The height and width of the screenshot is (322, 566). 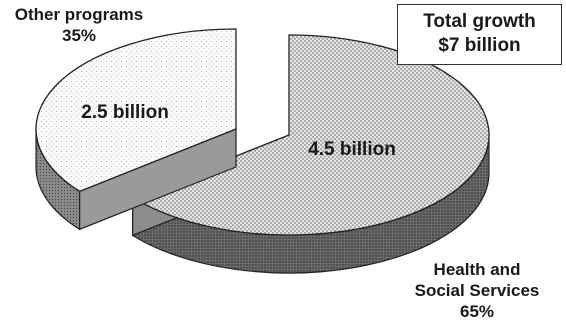 What do you see at coordinates (352, 149) in the screenshot?
I see `slice-value-label-health: 4.5 billion` at bounding box center [352, 149].